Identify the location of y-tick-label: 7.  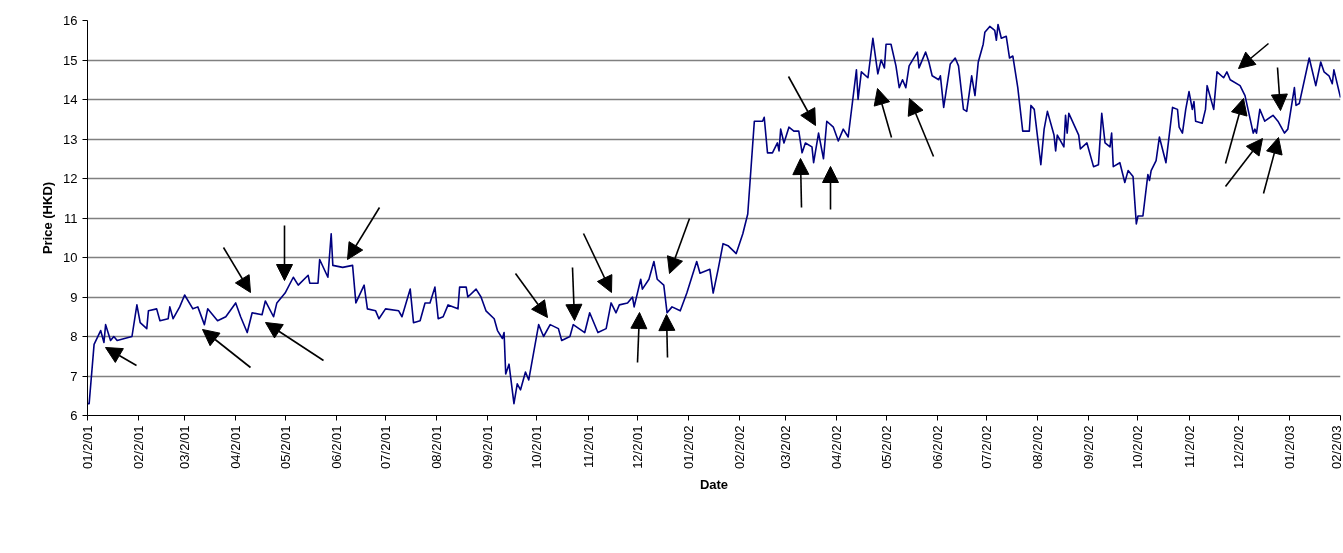
(74, 376).